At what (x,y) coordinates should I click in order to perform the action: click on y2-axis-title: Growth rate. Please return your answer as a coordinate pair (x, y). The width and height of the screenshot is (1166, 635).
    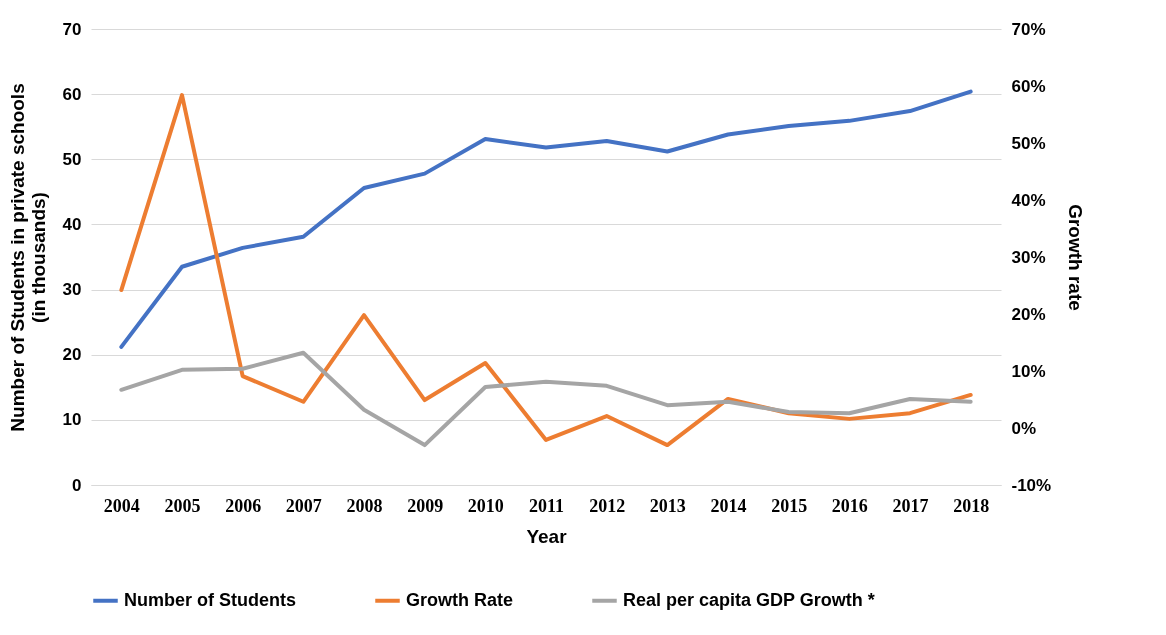
    Looking at the image, I should click on (1076, 257).